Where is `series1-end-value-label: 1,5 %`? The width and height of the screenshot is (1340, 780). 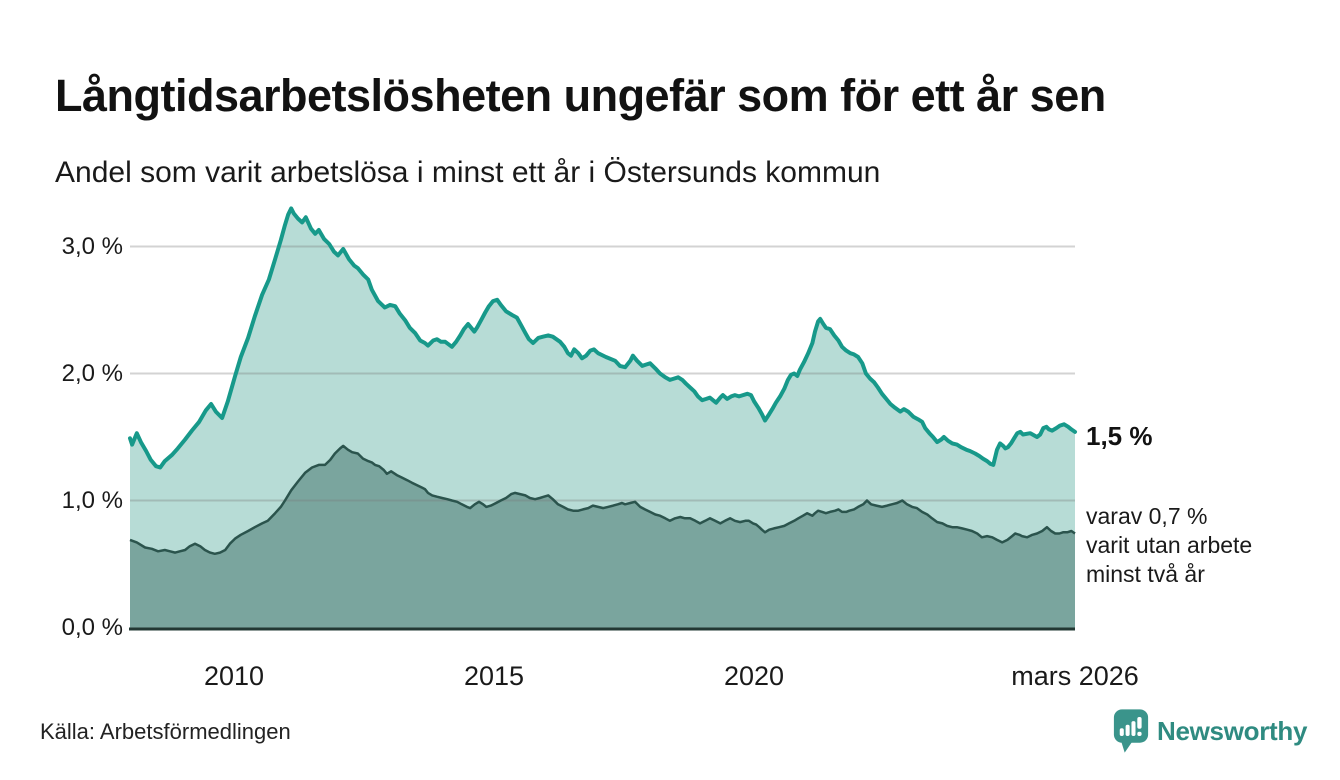
series1-end-value-label: 1,5 % is located at coordinates (1119, 436).